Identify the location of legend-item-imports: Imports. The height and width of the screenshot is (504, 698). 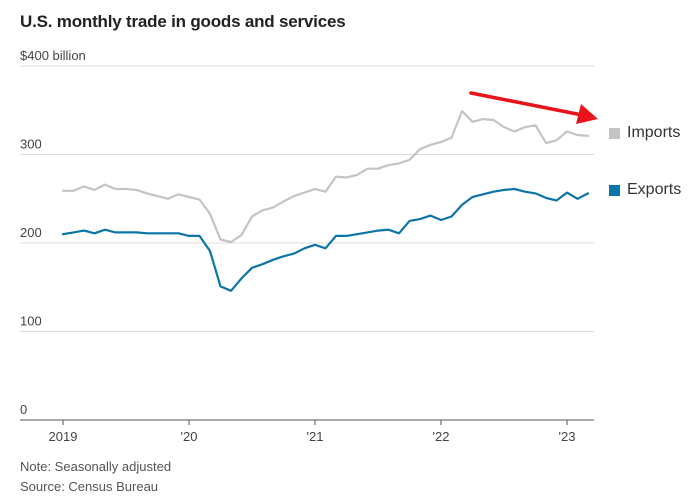
(644, 133).